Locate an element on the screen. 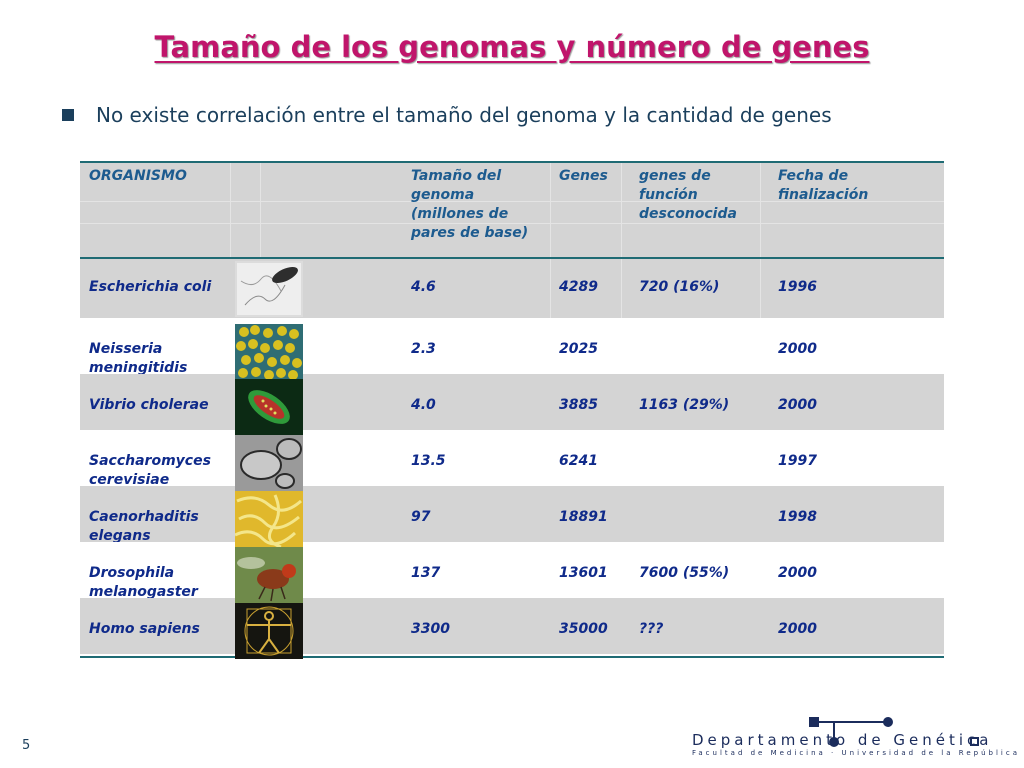  cell-organism: Vibrio cholerae is located at coordinates (149, 405).